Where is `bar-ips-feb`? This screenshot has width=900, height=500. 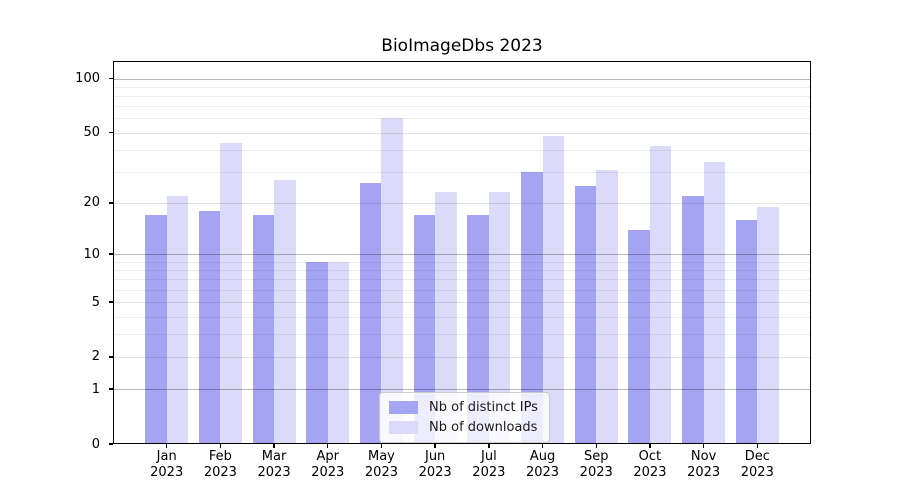 bar-ips-feb is located at coordinates (209, 327).